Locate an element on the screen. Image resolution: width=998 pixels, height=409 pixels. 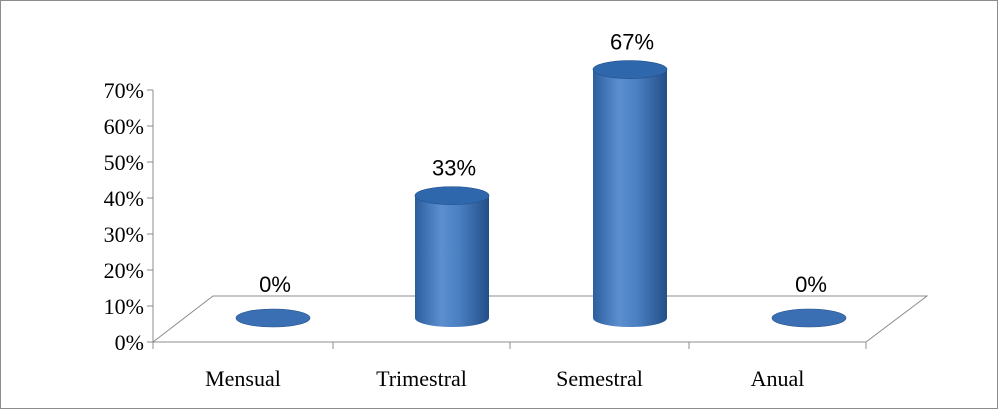
x-category-label: Mensual is located at coordinates (243, 378).